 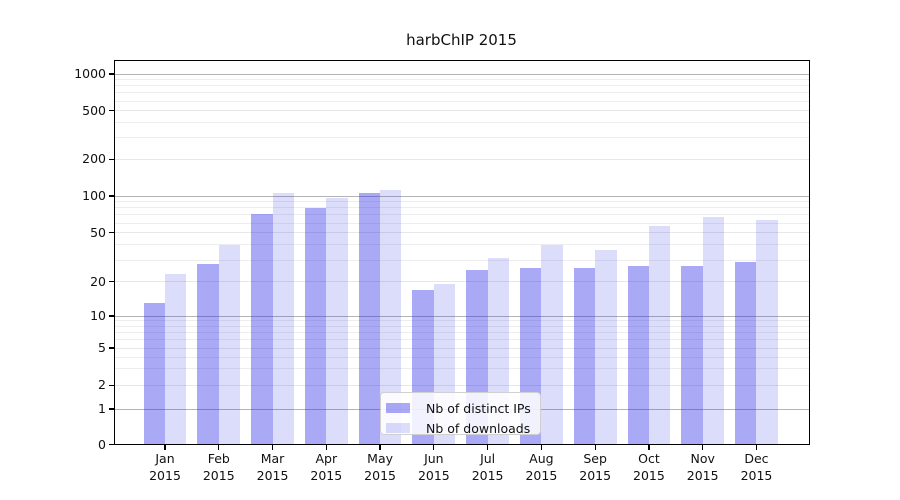 I want to click on x-tick-jan, so click(x=165, y=447).